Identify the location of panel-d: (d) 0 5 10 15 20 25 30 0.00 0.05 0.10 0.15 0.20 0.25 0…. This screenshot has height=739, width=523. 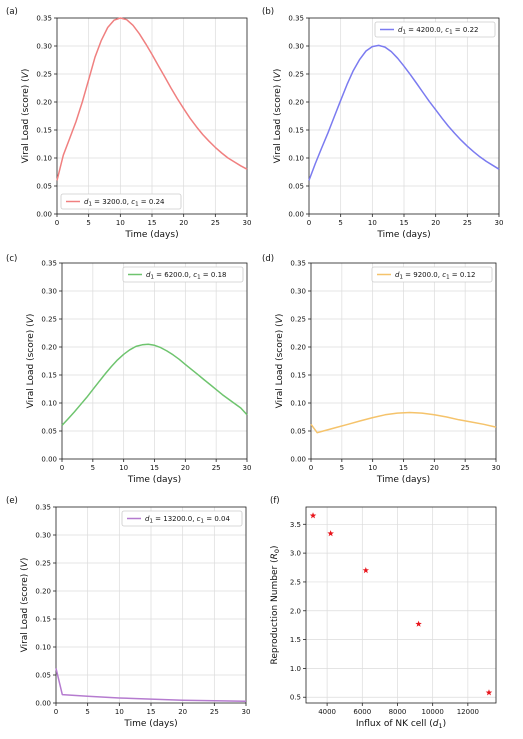
(381, 369).